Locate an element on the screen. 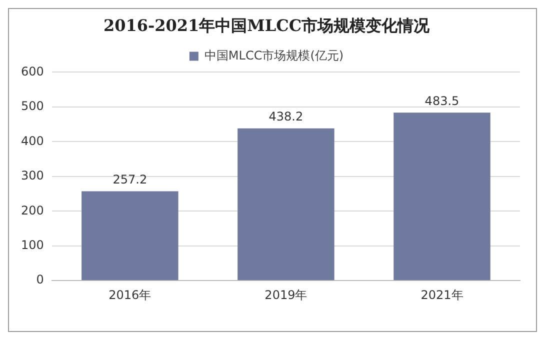 The width and height of the screenshot is (545, 340). x-tick-label: 2016年 is located at coordinates (130, 295).